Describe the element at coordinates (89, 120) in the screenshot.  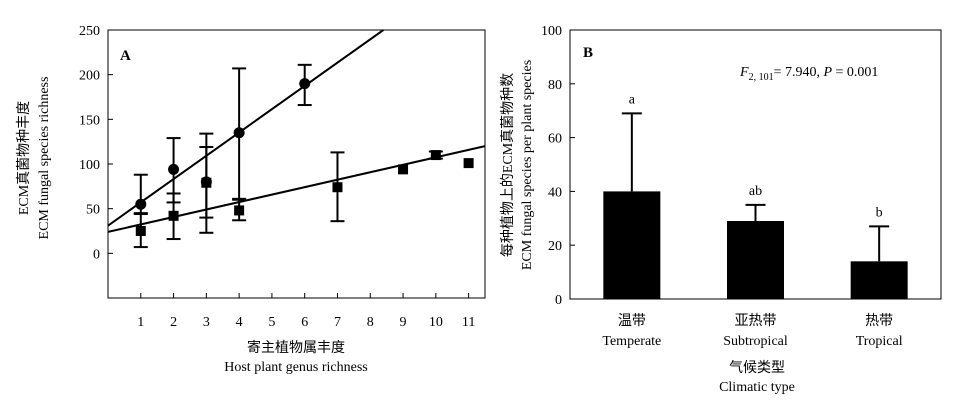
I see `y-tick-label: 150` at that location.